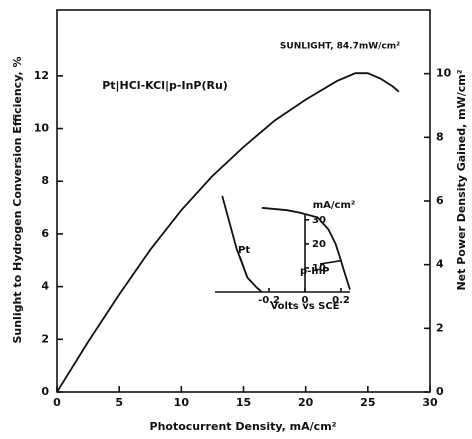 The height and width of the screenshot is (439, 472). I want to click on inset-x-tick-label: -0.2, so click(269, 300).